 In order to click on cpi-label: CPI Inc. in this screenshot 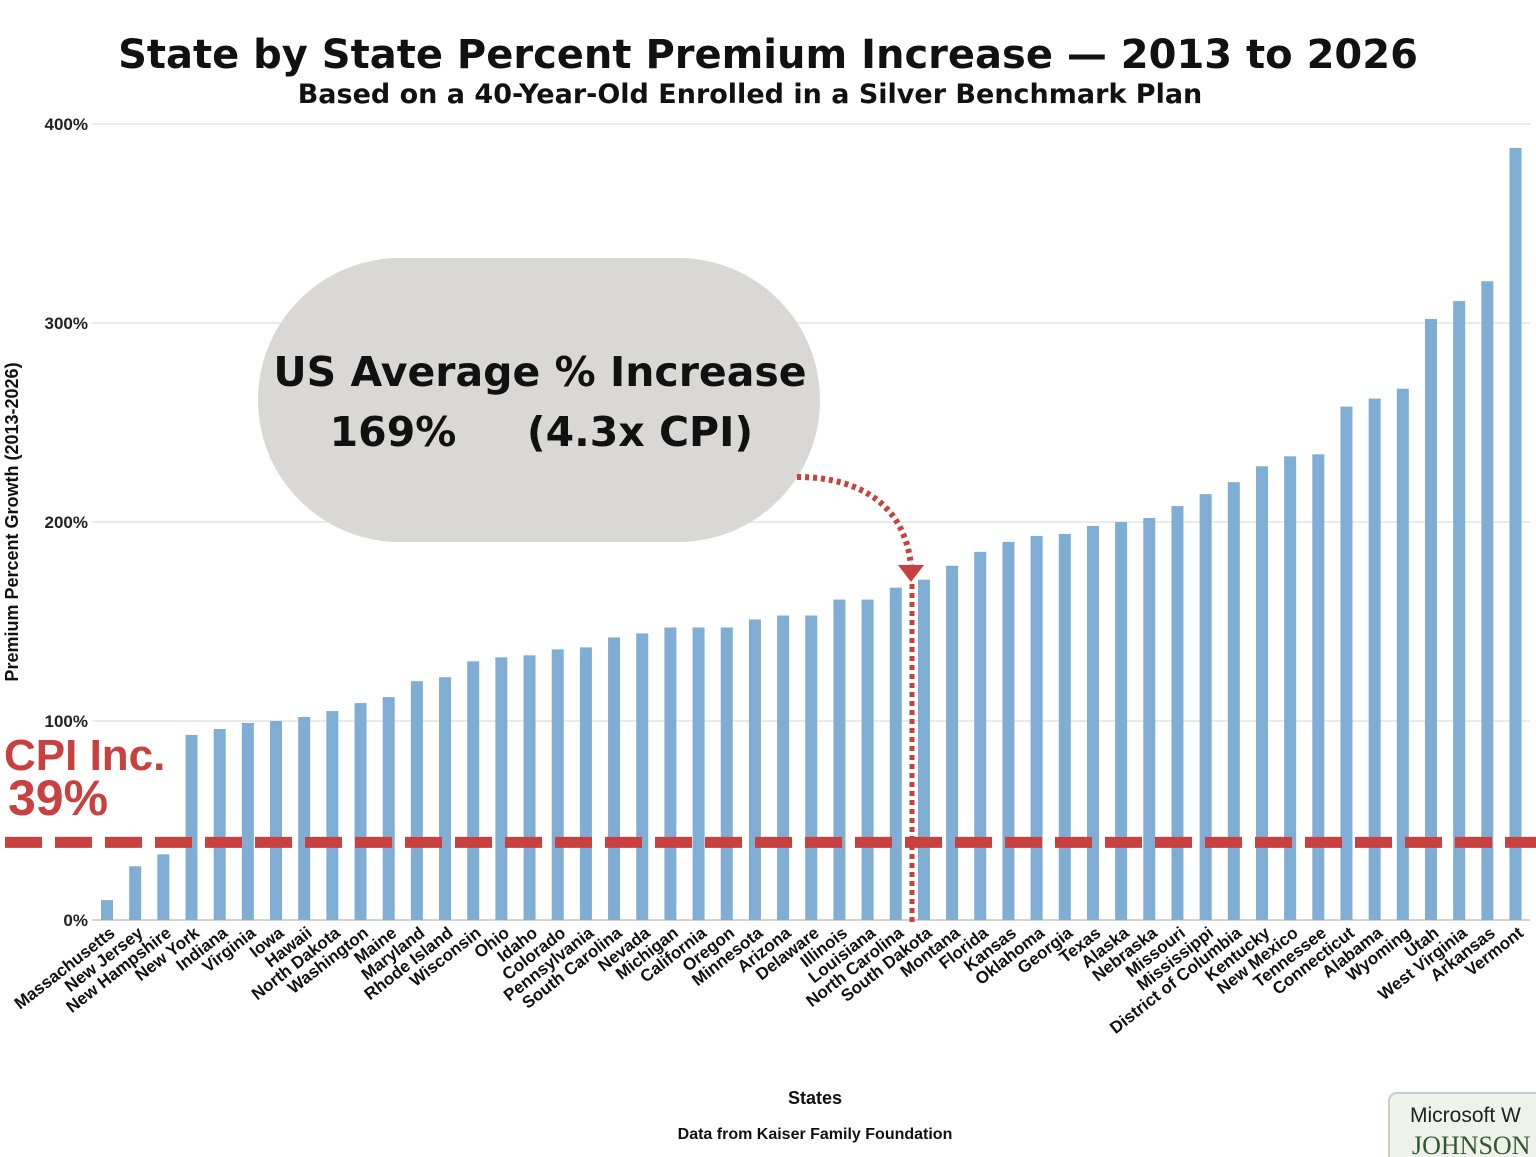, I will do `click(84, 755)`.